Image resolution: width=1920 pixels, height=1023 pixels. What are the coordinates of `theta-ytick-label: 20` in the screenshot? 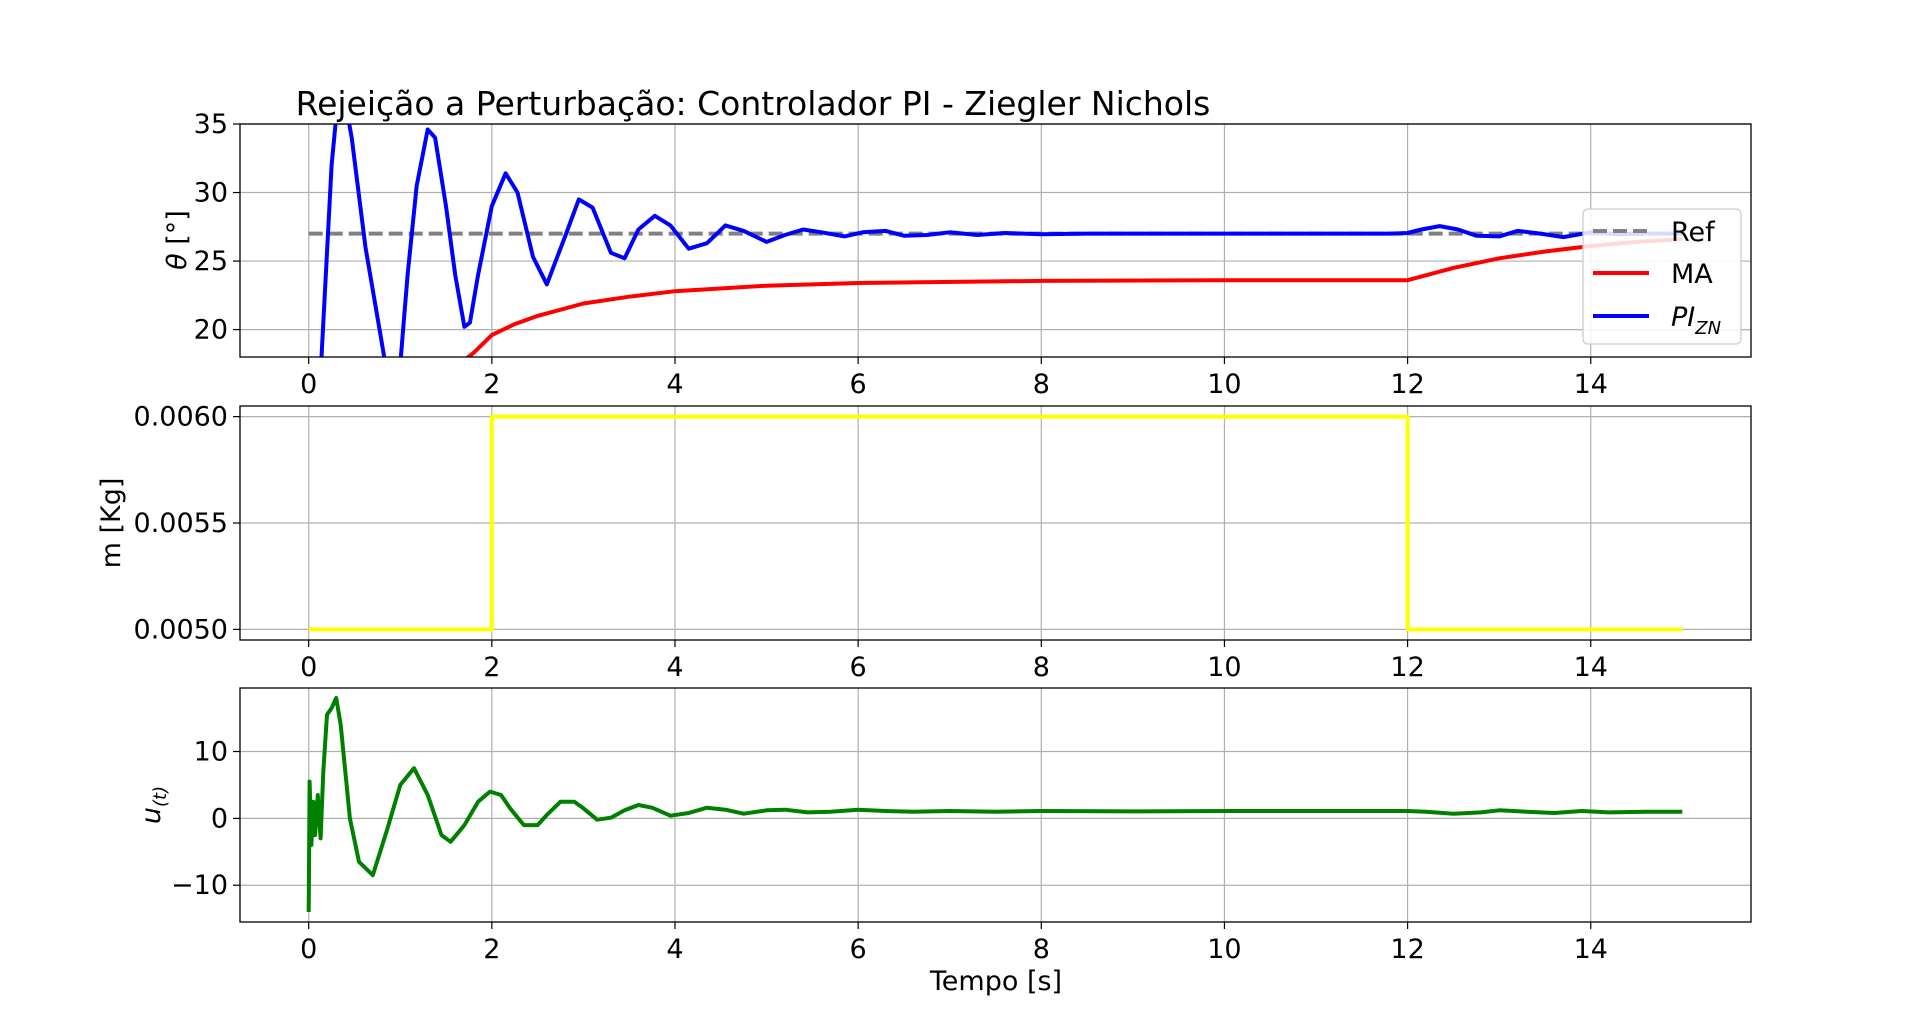 It's located at (211, 330).